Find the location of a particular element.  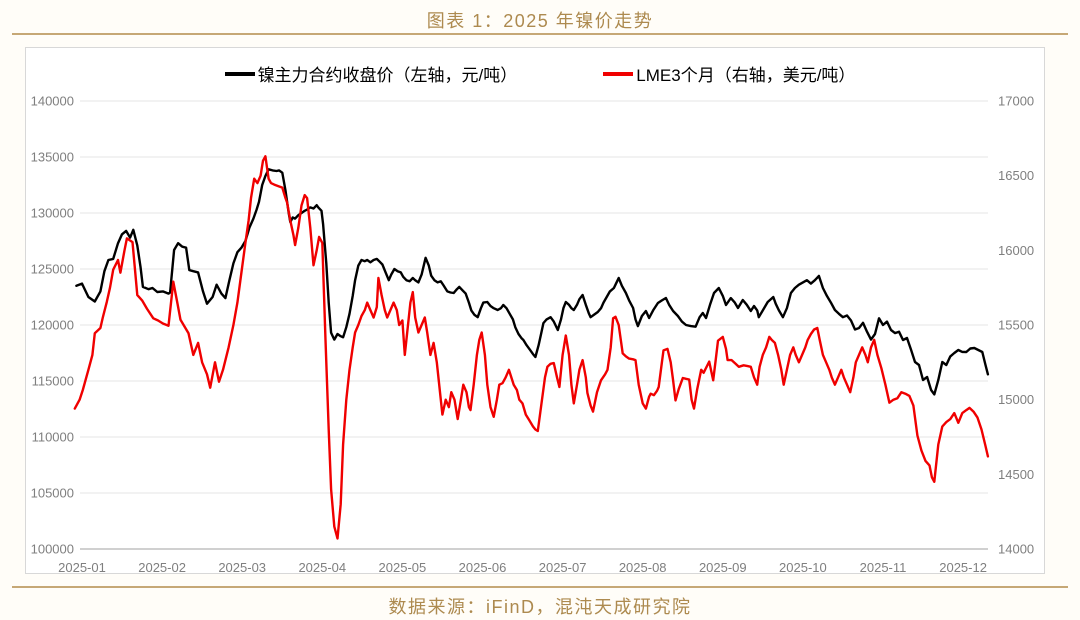

left-axis-tick-label: 115000 is located at coordinates (53, 381).